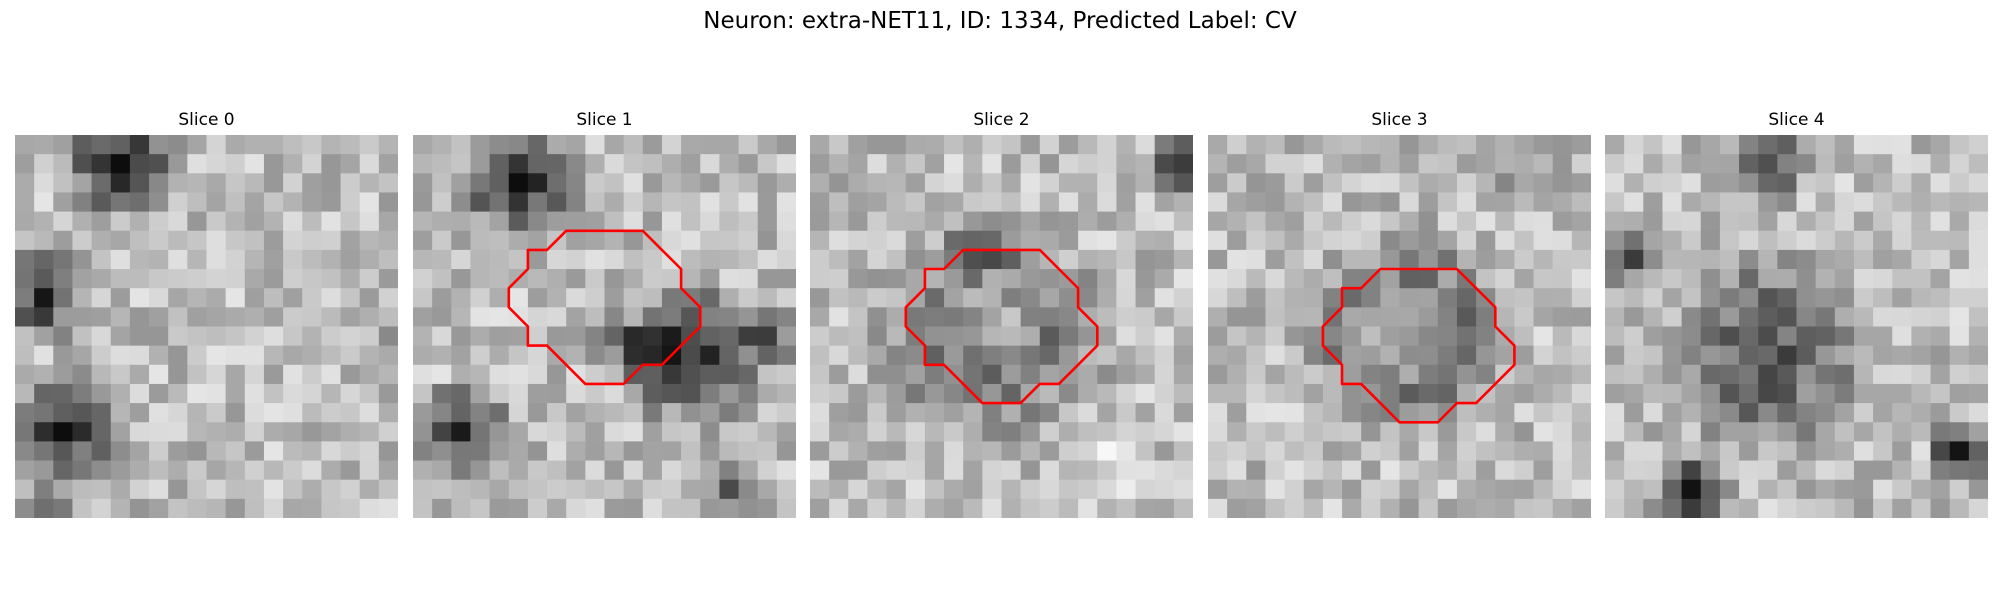 This screenshot has height=600, width=2000. I want to click on slice-title: Slice 1, so click(604, 120).